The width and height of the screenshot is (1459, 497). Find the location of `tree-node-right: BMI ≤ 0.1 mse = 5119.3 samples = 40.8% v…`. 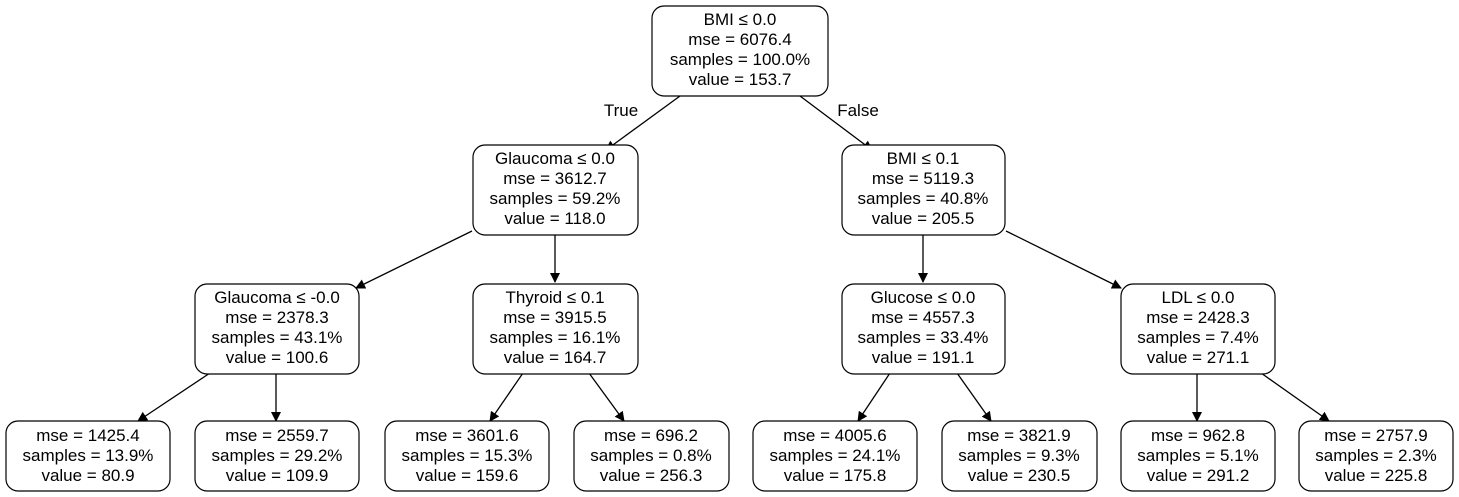

tree-node-right: BMI ≤ 0.1 mse = 5119.3 samples = 40.8% v… is located at coordinates (923, 190).